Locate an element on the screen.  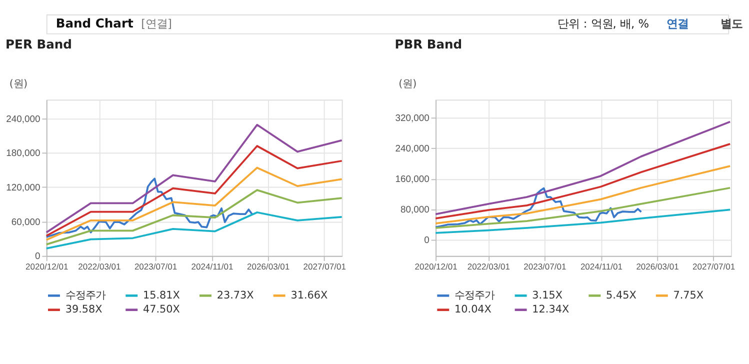
chart-title: PBR Band is located at coordinates (428, 45).